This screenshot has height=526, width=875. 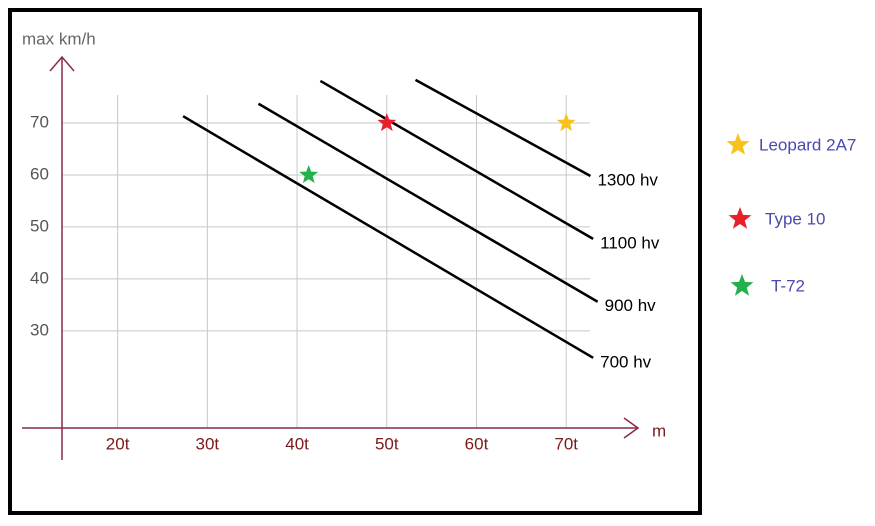 What do you see at coordinates (39, 329) in the screenshot?
I see `y-tick-label: 30` at bounding box center [39, 329].